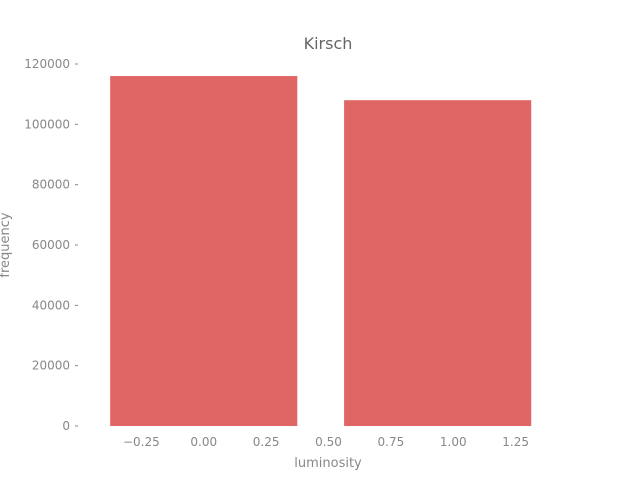 This screenshot has width=640, height=480. What do you see at coordinates (515, 442) in the screenshot?
I see `x-tick-label: 1.25` at bounding box center [515, 442].